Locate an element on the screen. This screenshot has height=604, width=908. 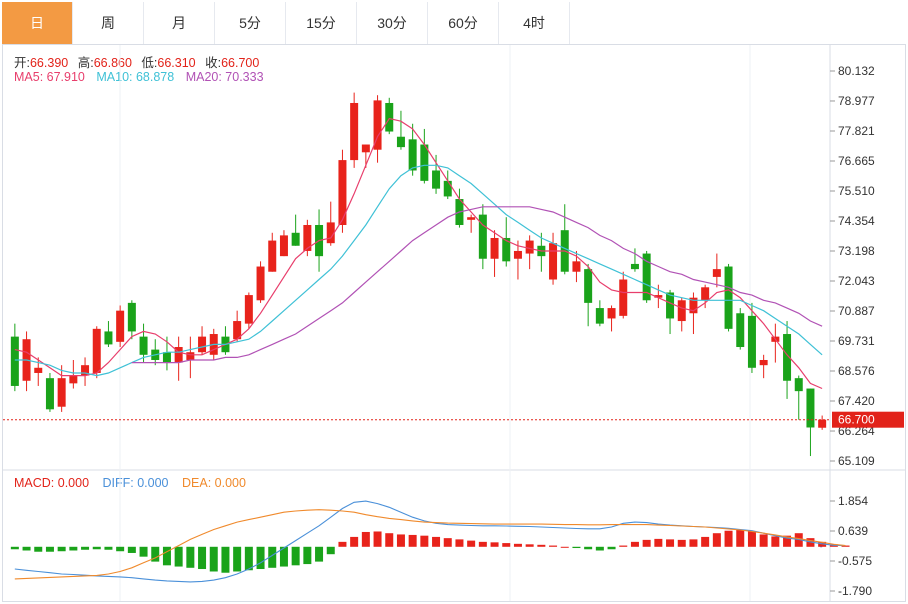
macd-tick-label: 0.639 is located at coordinates (853, 531).